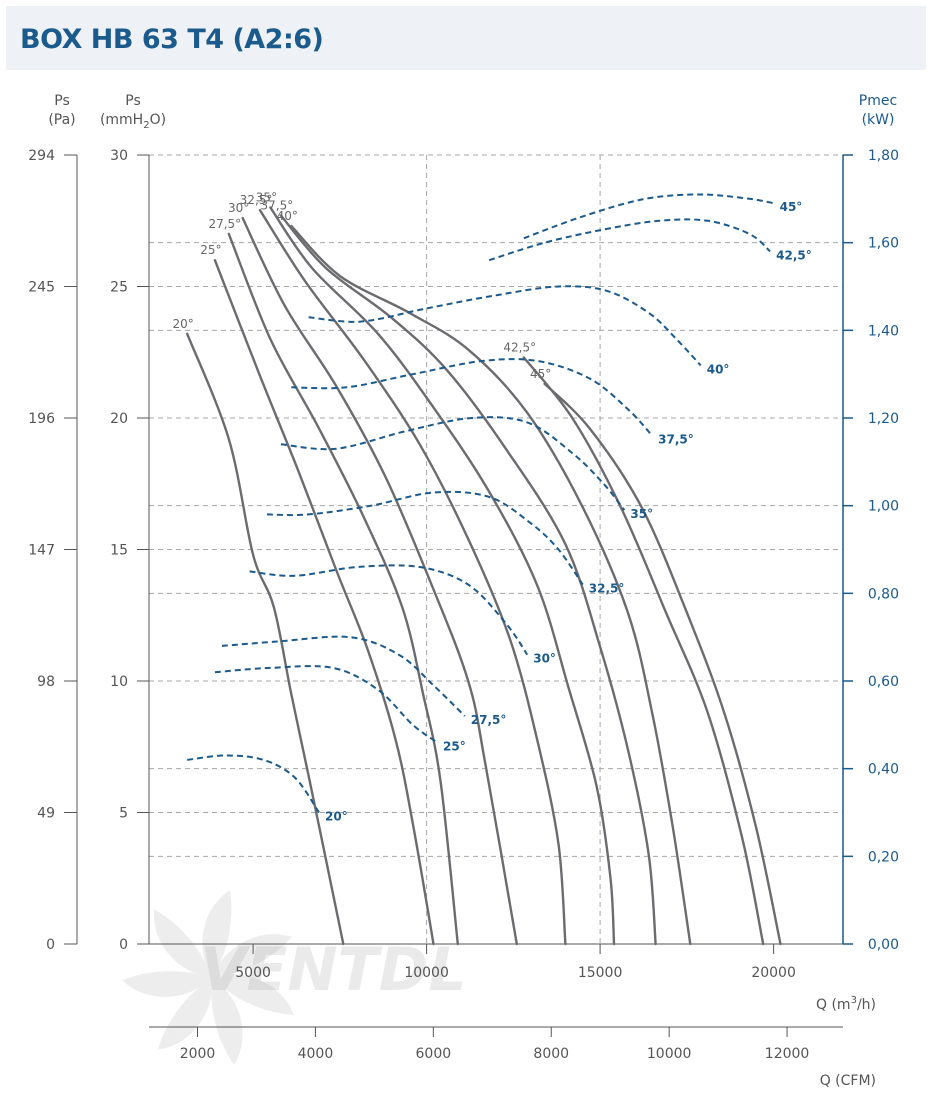 This screenshot has height=1119, width=933. Describe the element at coordinates (253, 973) in the screenshot. I see `q-tick-label: 5000` at that location.